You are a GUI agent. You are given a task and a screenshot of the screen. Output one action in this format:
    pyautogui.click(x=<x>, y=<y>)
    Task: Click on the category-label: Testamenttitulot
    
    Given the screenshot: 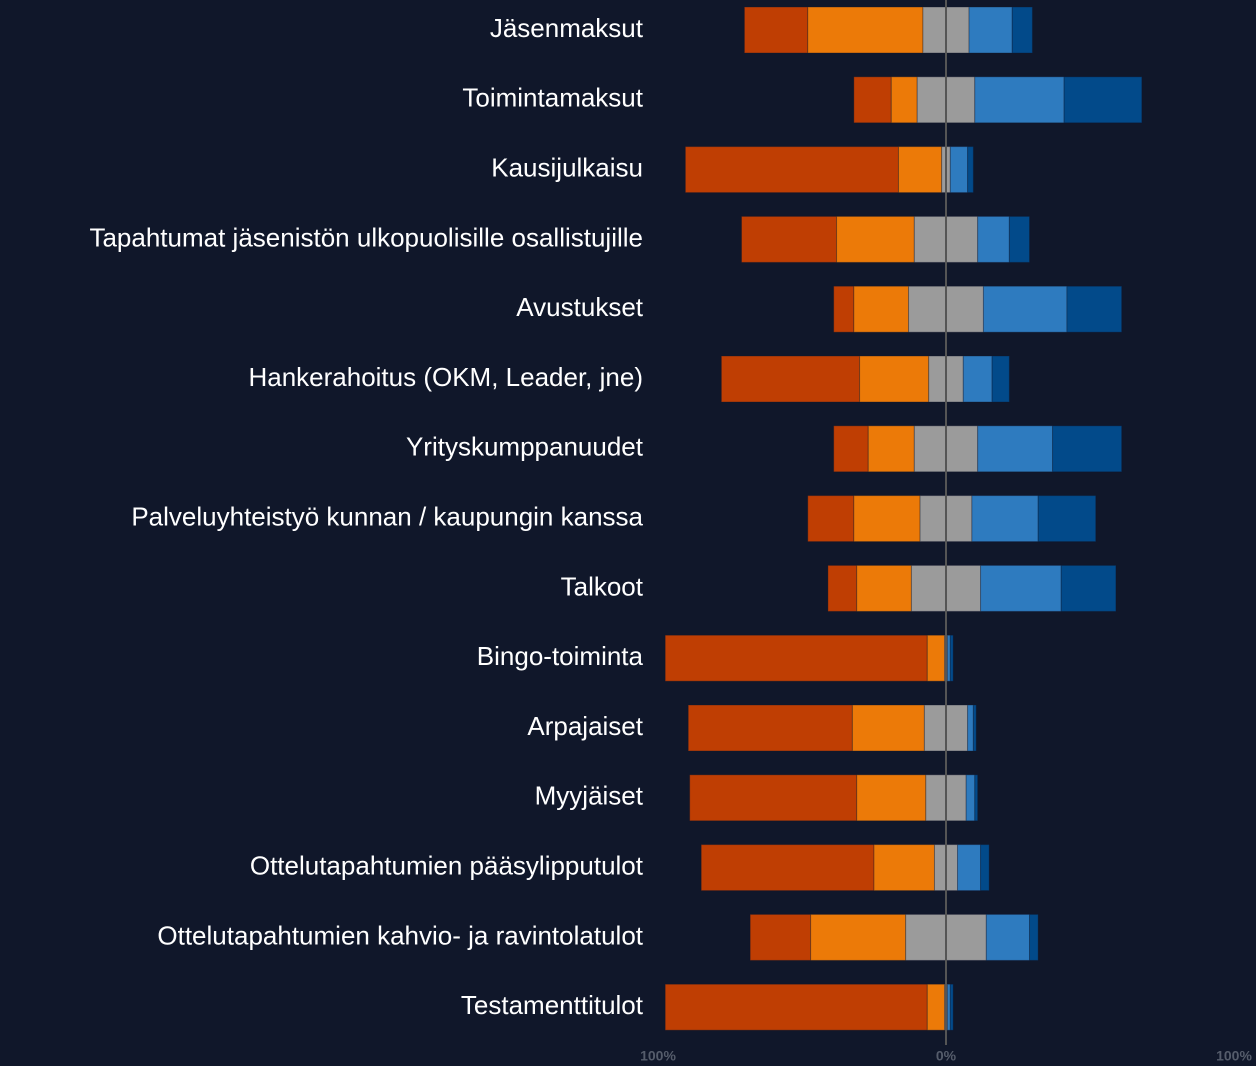 What is the action you would take?
    pyautogui.click(x=552, y=1005)
    